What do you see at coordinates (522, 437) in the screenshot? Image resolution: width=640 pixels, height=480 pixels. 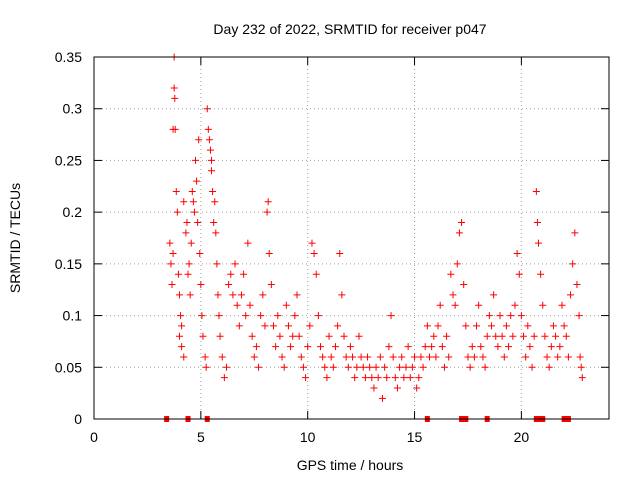 I see `x-tick-label: 20` at bounding box center [522, 437].